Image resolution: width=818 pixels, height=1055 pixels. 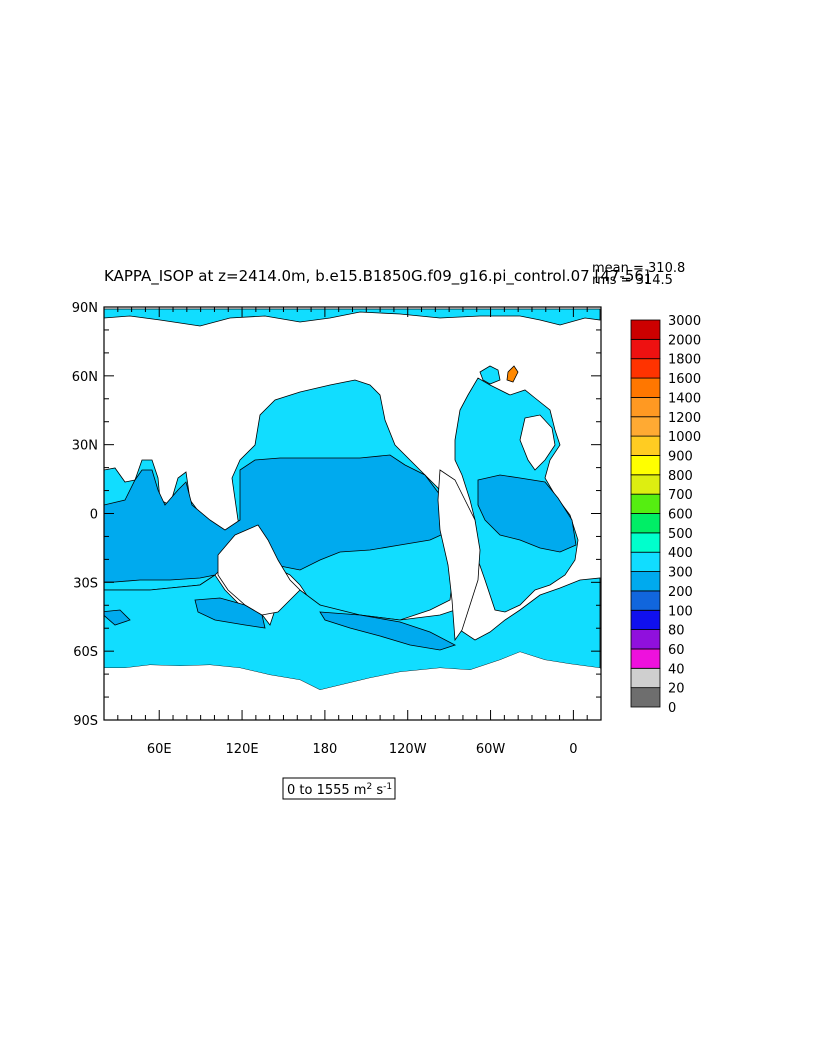 What do you see at coordinates (159, 749) in the screenshot?
I see `x-tick-label: 60E` at bounding box center [159, 749].